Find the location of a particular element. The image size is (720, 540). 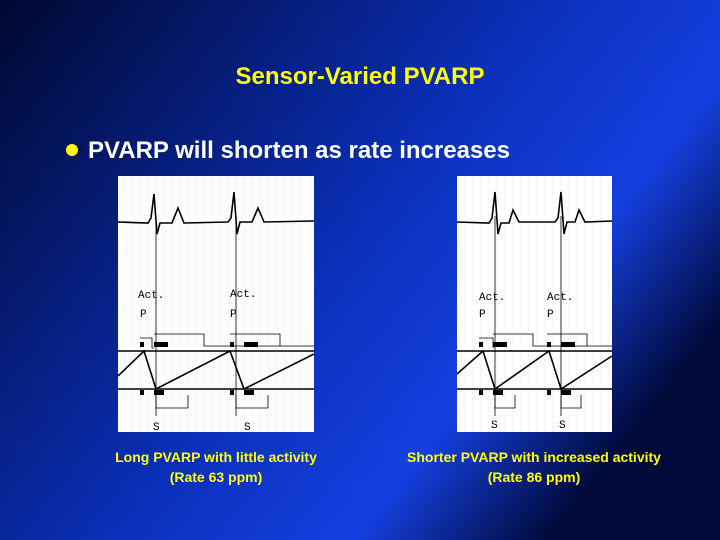

caption: (Rate 86 ppm) is located at coordinates (534, 477).